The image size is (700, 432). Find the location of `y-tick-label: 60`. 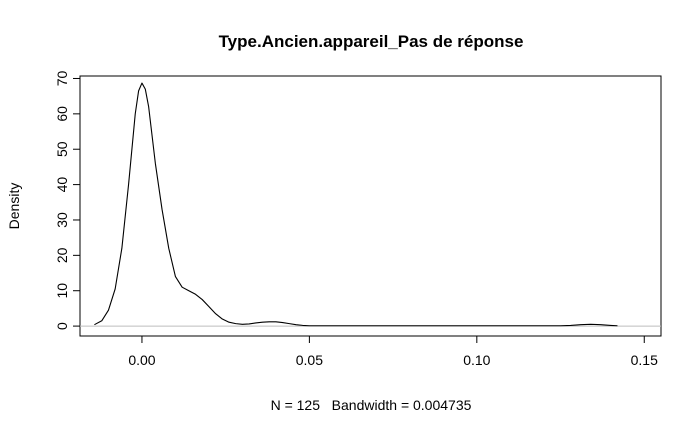

y-tick-label: 60 is located at coordinates (62, 114).